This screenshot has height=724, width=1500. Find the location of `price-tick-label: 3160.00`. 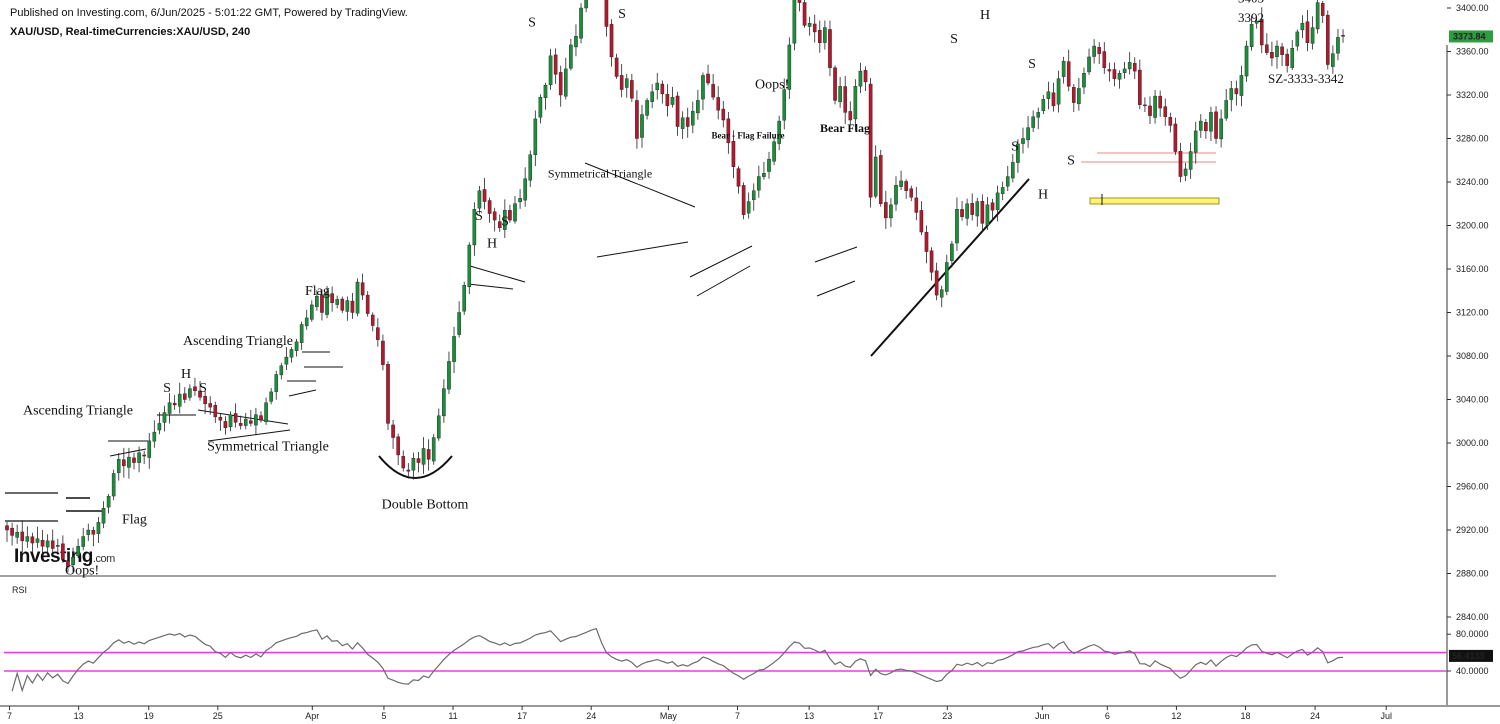

price-tick-label: 3160.00 is located at coordinates (1472, 269).